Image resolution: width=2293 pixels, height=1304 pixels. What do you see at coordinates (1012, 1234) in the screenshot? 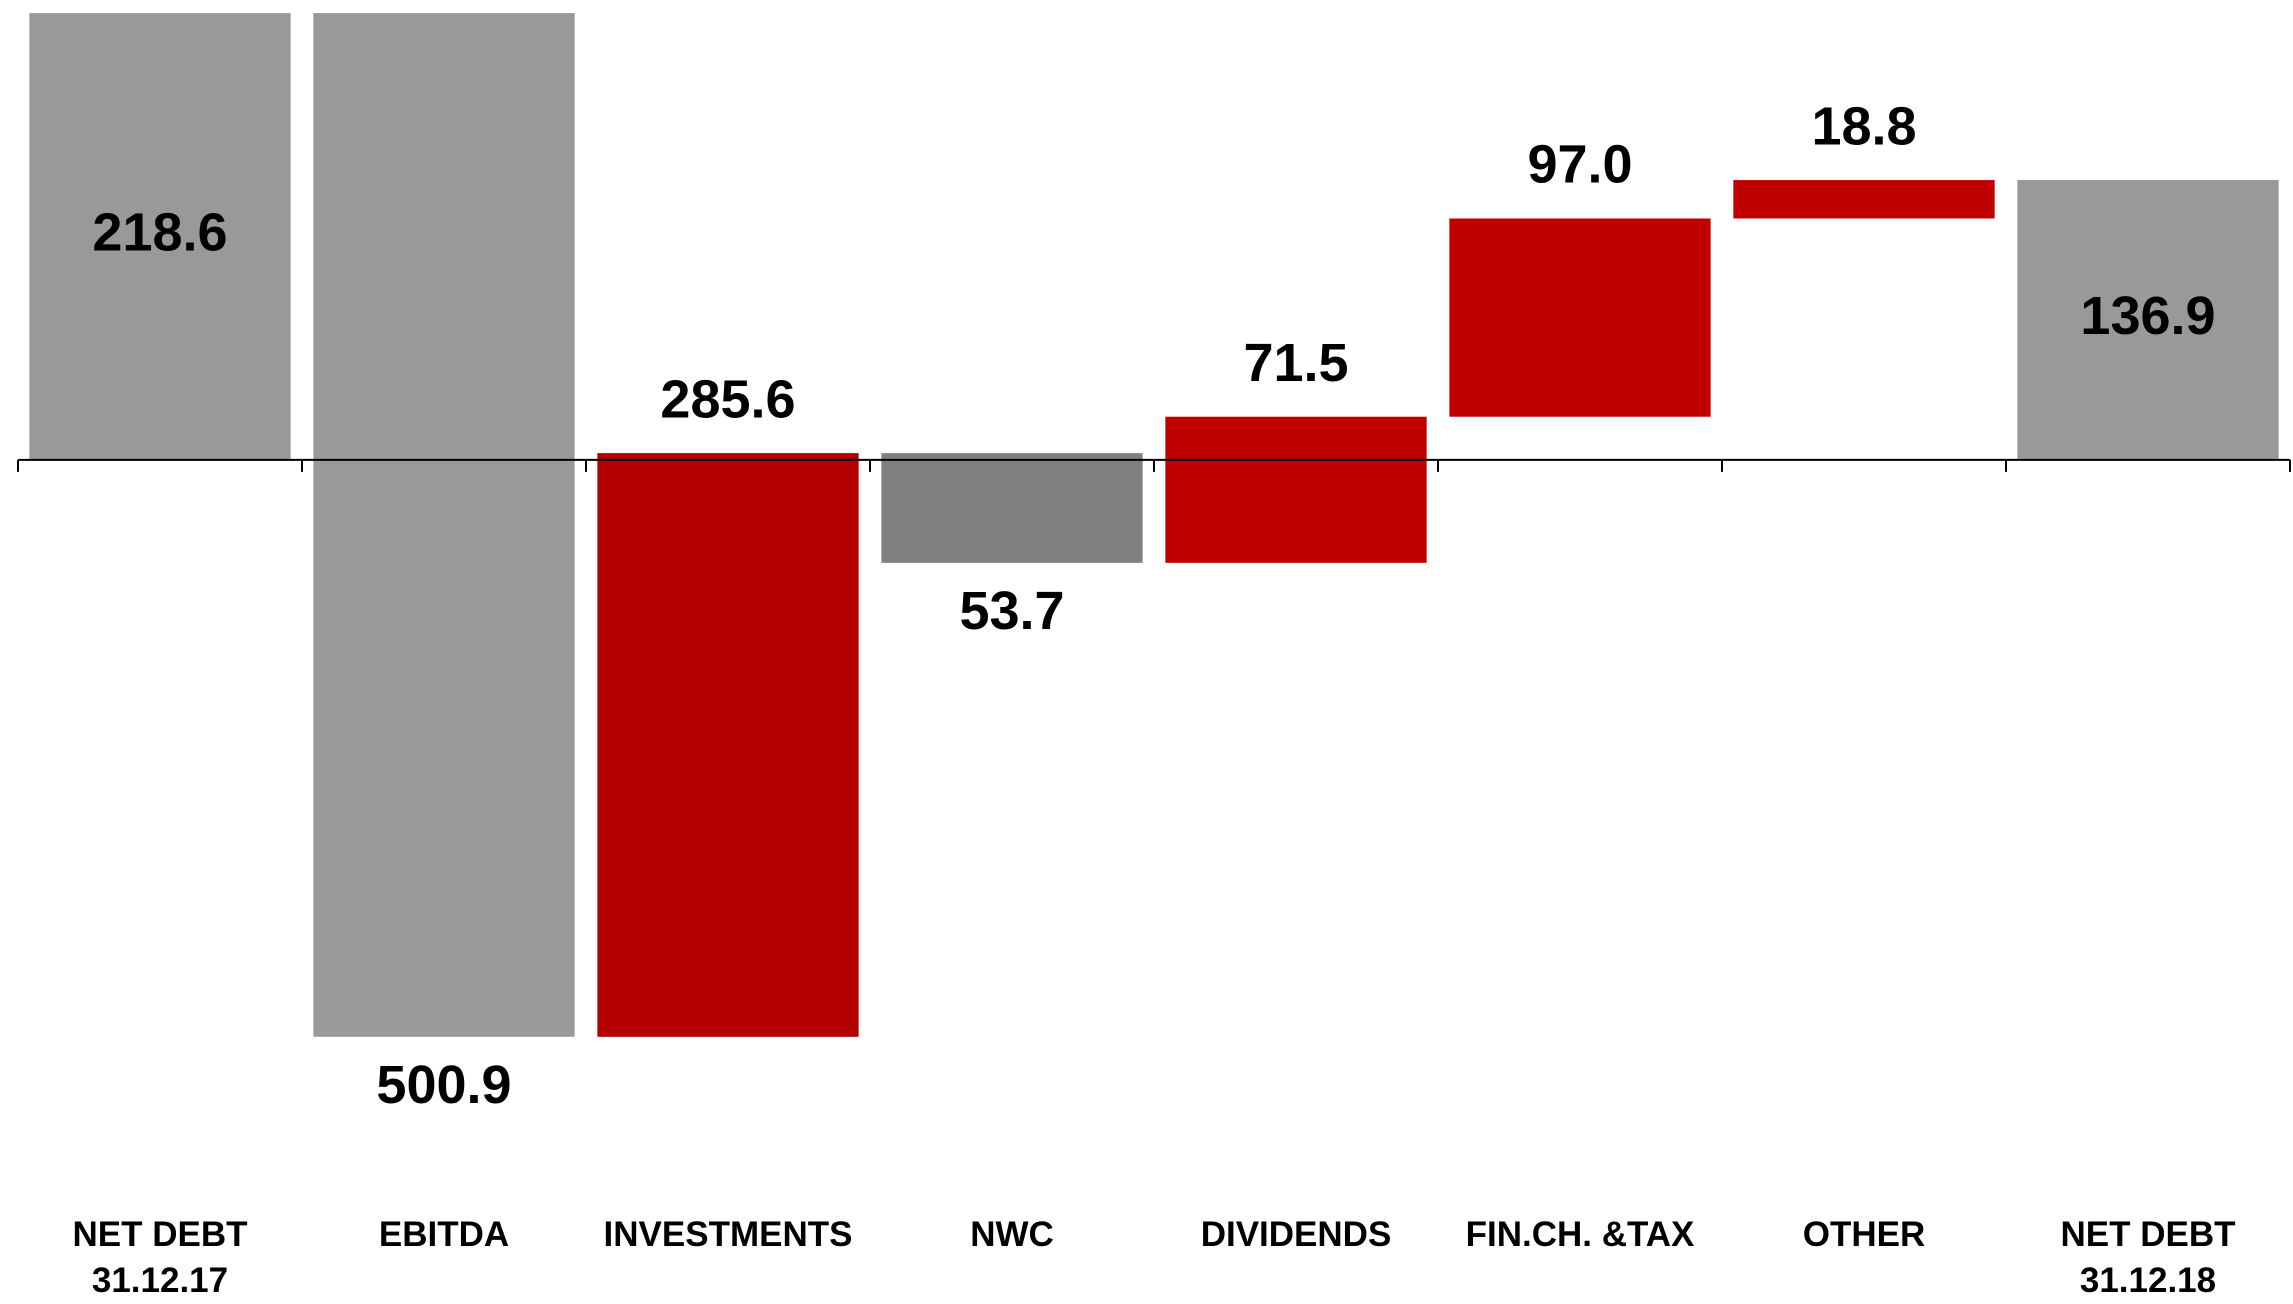
I see `category-label: NWC` at bounding box center [1012, 1234].